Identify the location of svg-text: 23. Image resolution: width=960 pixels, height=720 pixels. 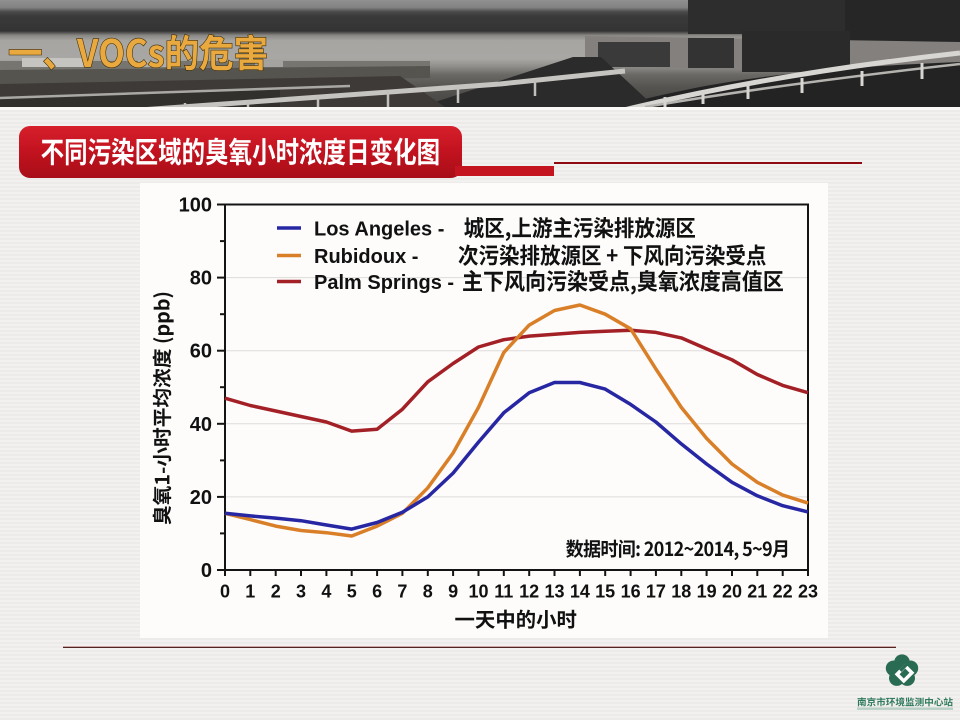
(808, 592).